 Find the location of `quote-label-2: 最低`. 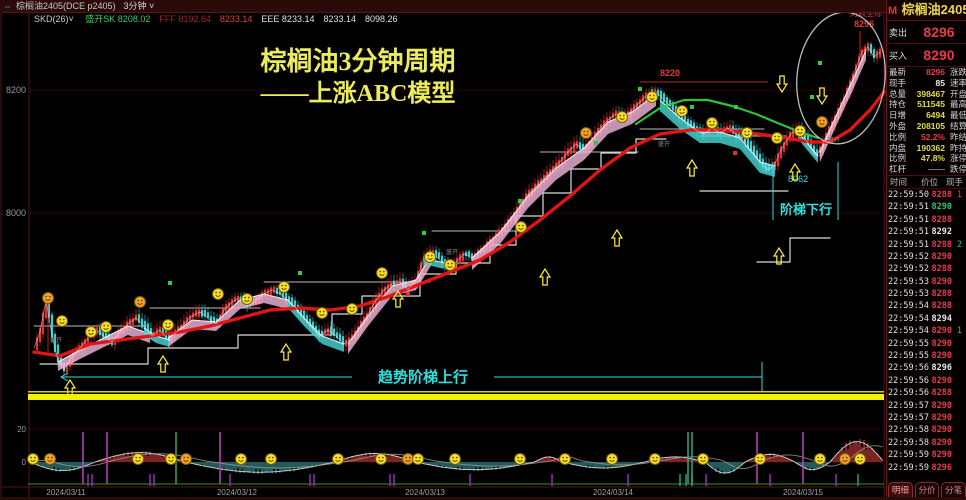

quote-label-2: 最低 is located at coordinates (957, 115).